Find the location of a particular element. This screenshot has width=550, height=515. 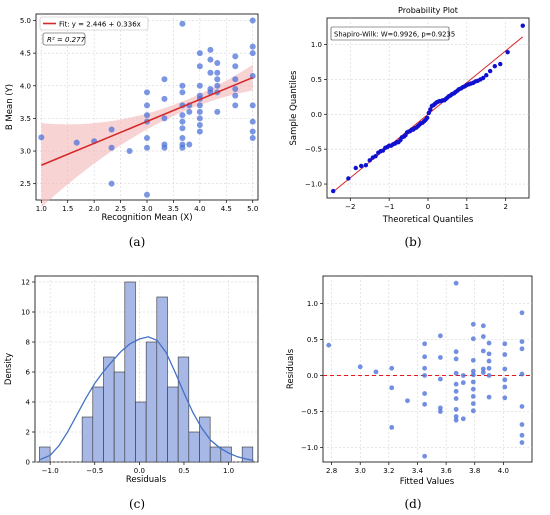

pd-ytick-label: −0.5 is located at coordinates (309, 412).